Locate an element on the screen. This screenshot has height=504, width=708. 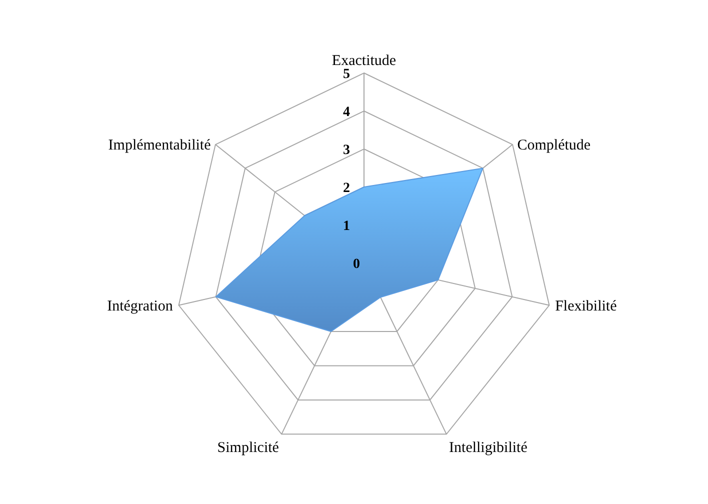
spoke-label: Flexibilité is located at coordinates (586, 306).